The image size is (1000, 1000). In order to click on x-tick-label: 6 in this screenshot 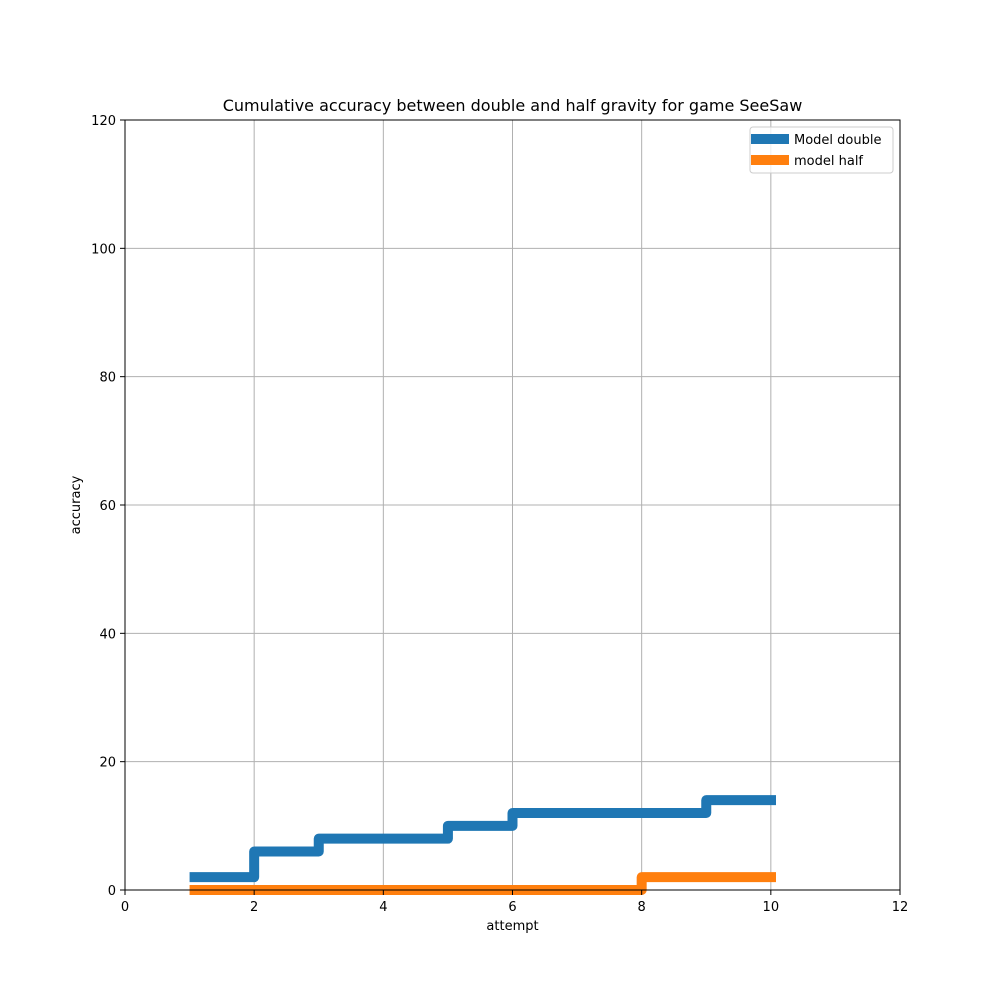, I will do `click(512, 907)`.